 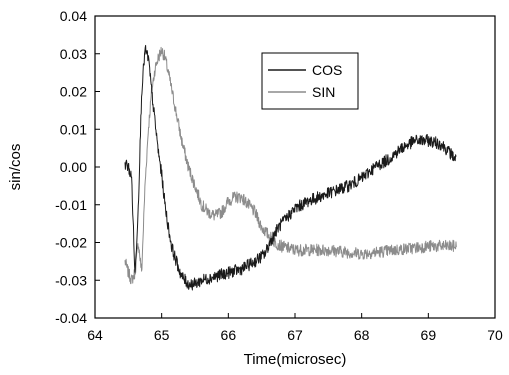 I want to click on y-tick-label: -0.04, so click(x=71, y=318).